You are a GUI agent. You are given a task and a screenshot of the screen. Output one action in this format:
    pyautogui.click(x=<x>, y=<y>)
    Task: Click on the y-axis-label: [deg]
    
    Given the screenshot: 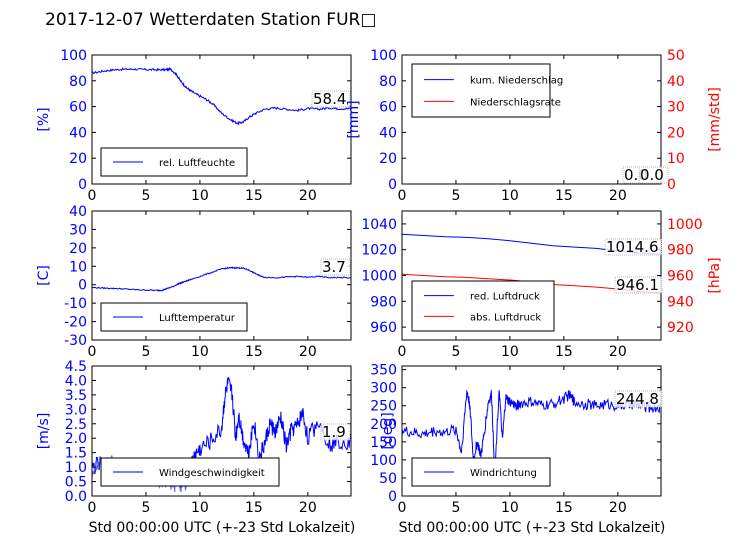 What is the action you would take?
    pyautogui.click(x=388, y=430)
    